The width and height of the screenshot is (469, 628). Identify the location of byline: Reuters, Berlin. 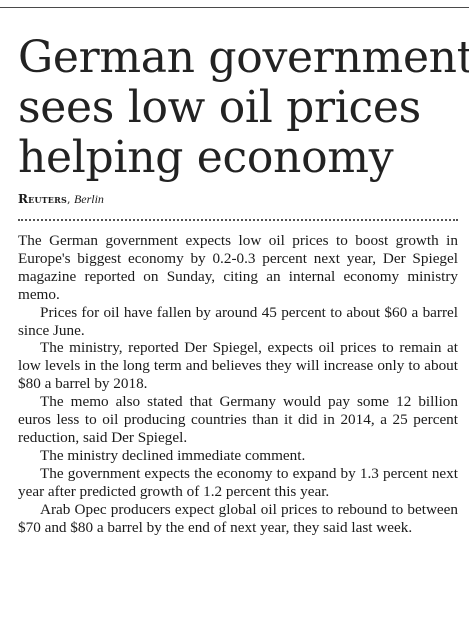
(61, 199).